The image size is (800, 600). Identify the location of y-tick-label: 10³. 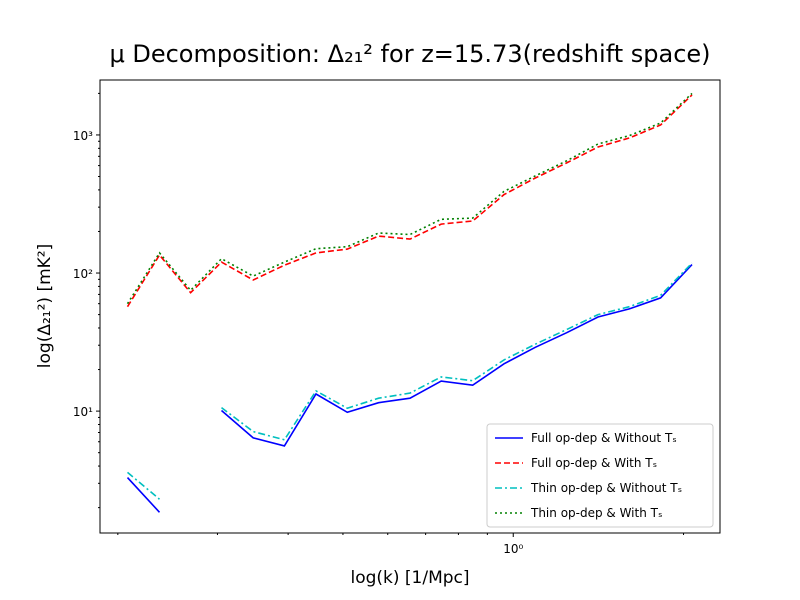
(83, 136).